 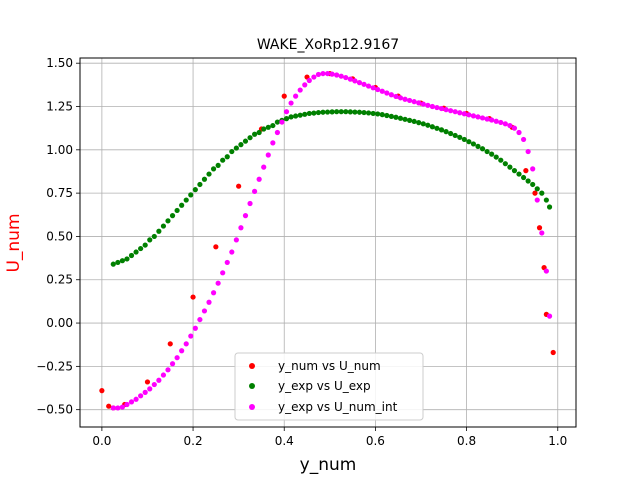 What do you see at coordinates (14, 242) in the screenshot?
I see `y-axis-label: U_num` at bounding box center [14, 242].